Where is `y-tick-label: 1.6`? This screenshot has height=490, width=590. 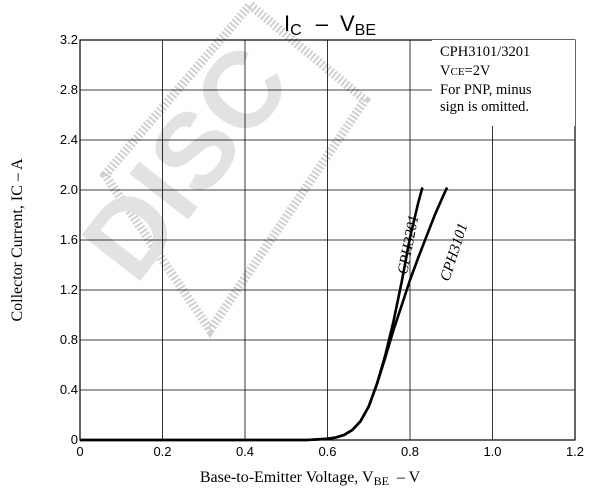
y-tick-label: 1.6 is located at coordinates (69, 239).